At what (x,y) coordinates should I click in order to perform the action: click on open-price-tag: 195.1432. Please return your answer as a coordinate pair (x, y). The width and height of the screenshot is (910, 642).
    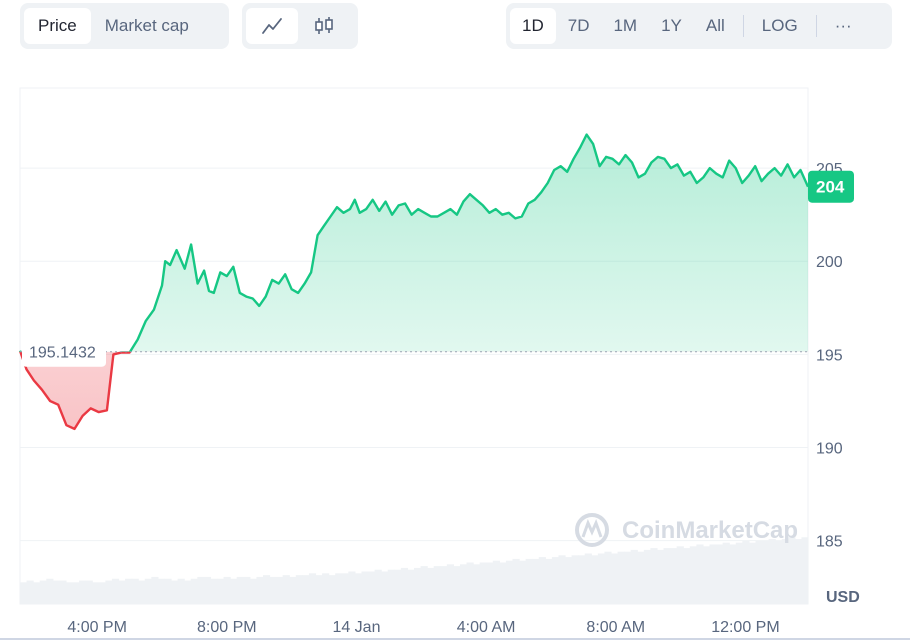
    Looking at the image, I should click on (64, 352).